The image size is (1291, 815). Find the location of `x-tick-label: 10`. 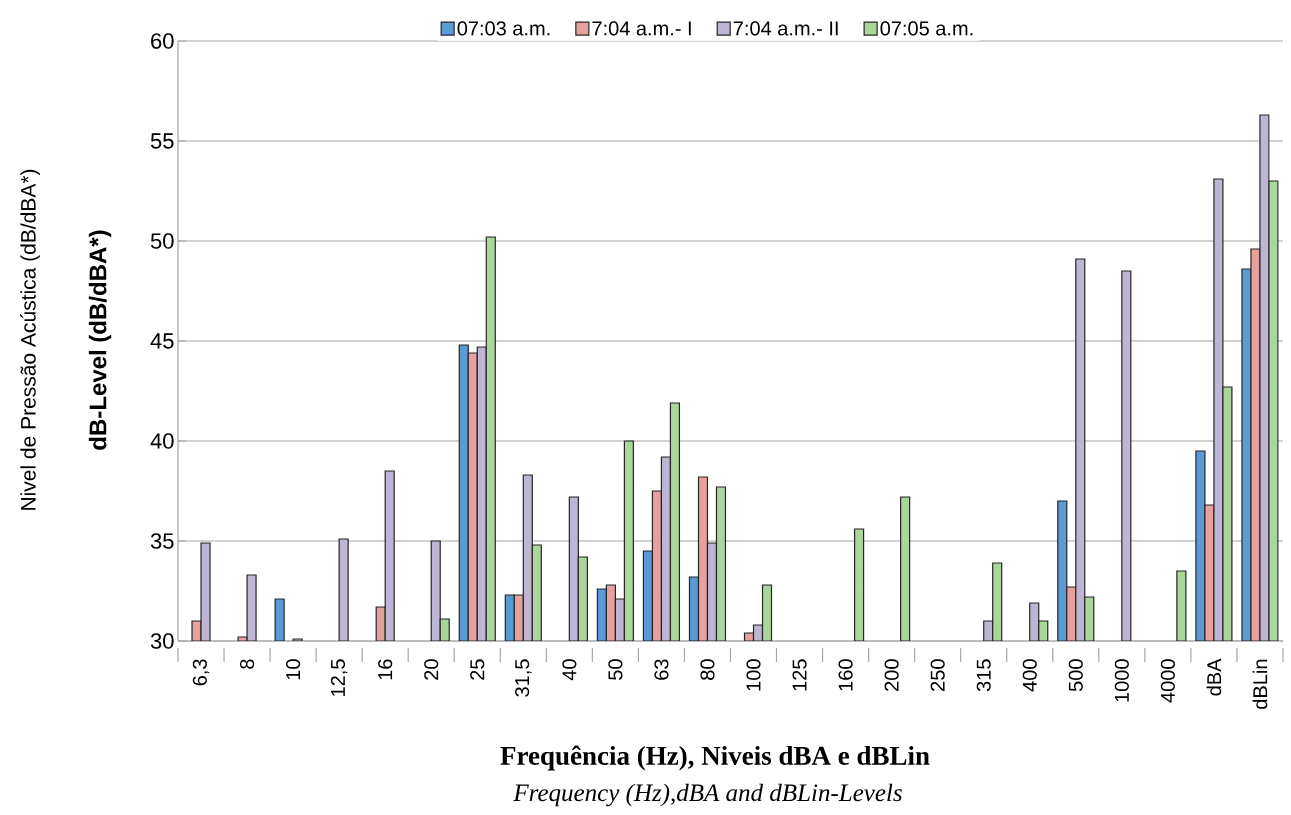

x-tick-label: 10 is located at coordinates (293, 669).